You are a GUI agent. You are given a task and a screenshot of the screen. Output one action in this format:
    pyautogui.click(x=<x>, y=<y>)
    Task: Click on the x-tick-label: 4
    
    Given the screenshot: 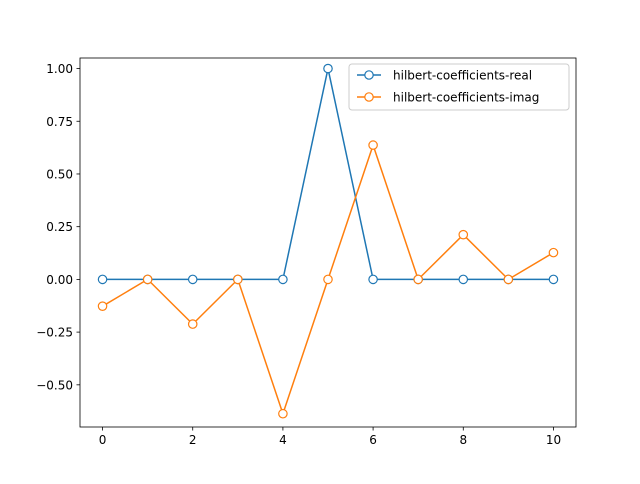 What is the action you would take?
    pyautogui.click(x=283, y=440)
    